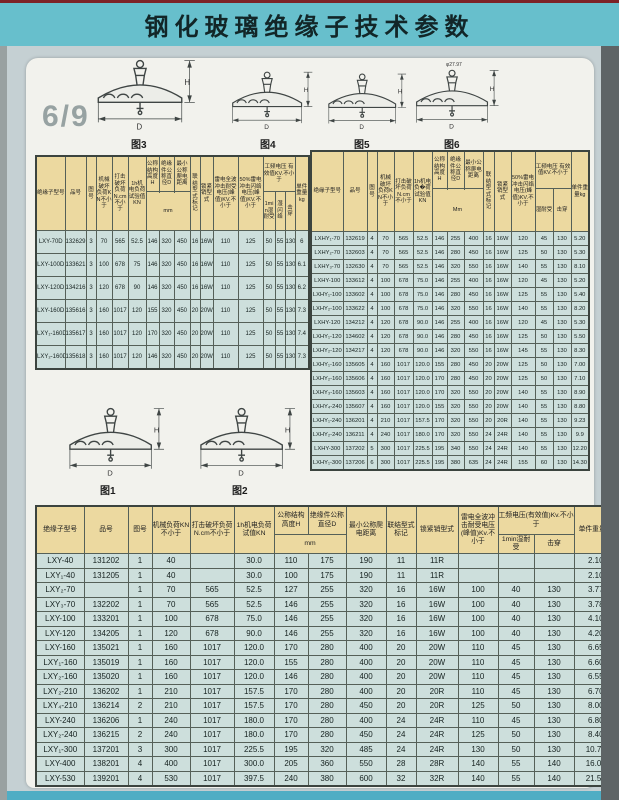 The height and width of the screenshot is (800, 619). I want to click on cell: 2, so click(140, 706).